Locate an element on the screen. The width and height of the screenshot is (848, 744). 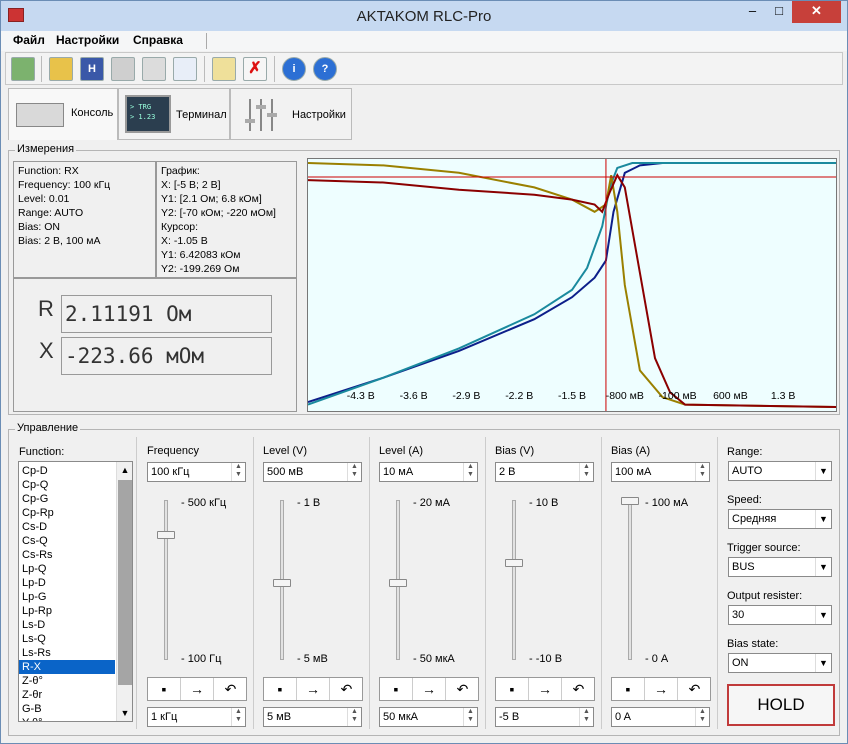
parameter-value-input: 10 мА ▲ ▼ is located at coordinates (428, 472).